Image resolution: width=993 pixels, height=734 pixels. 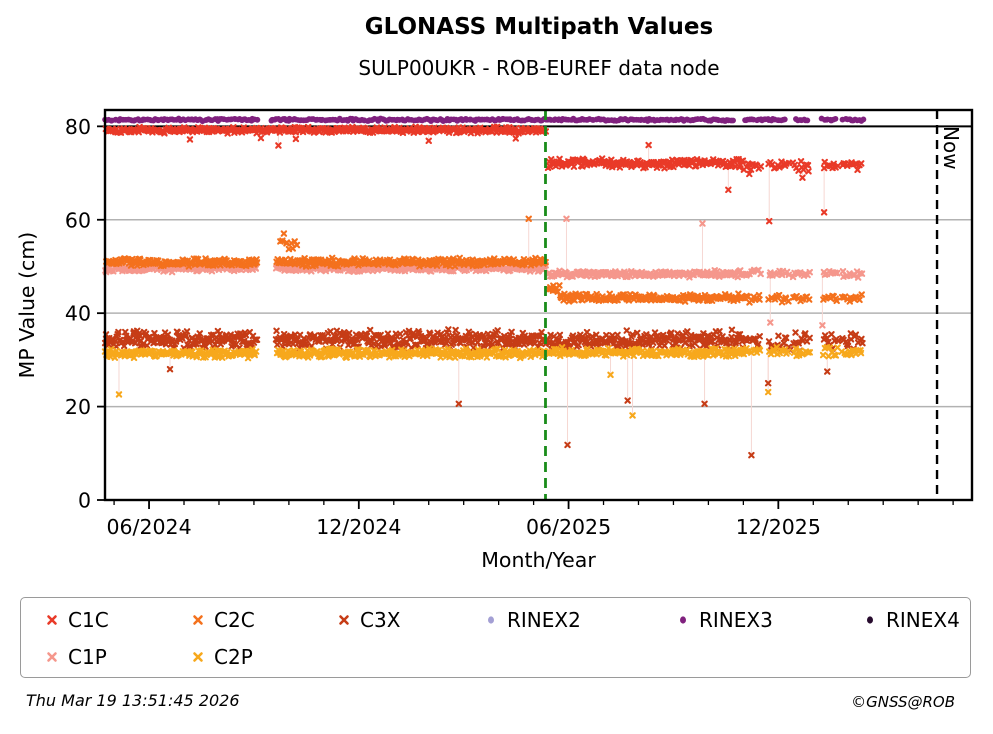 What do you see at coordinates (264, 657) in the screenshot?
I see `legend-item-c2p: C2P` at bounding box center [264, 657].